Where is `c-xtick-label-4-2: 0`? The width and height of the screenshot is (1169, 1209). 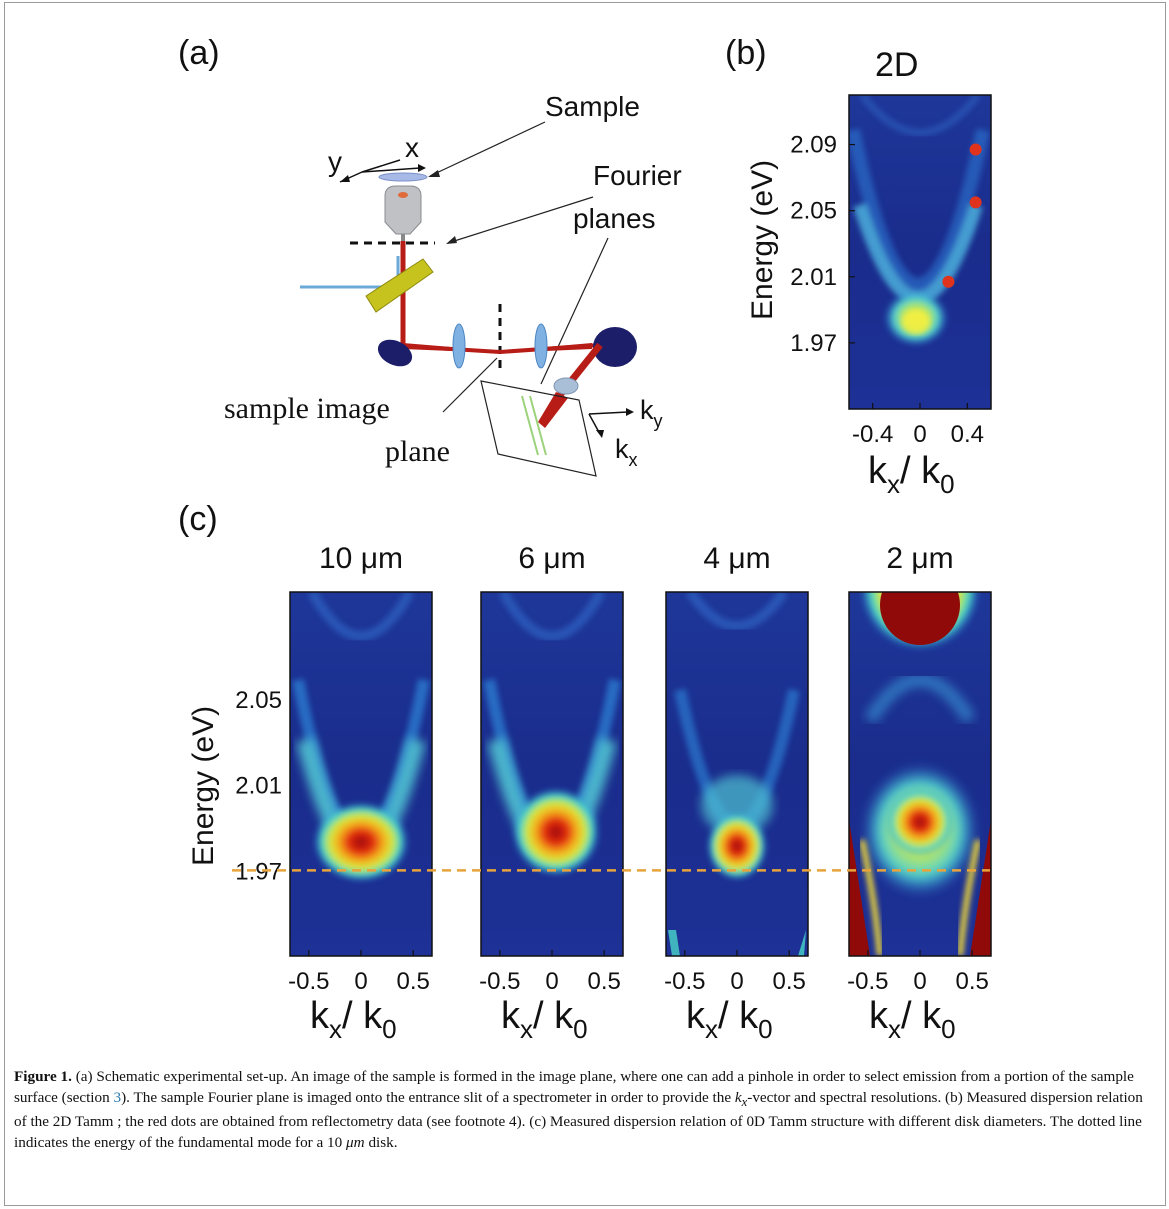
c-xtick-label-4-2: 0 is located at coordinates (919, 981).